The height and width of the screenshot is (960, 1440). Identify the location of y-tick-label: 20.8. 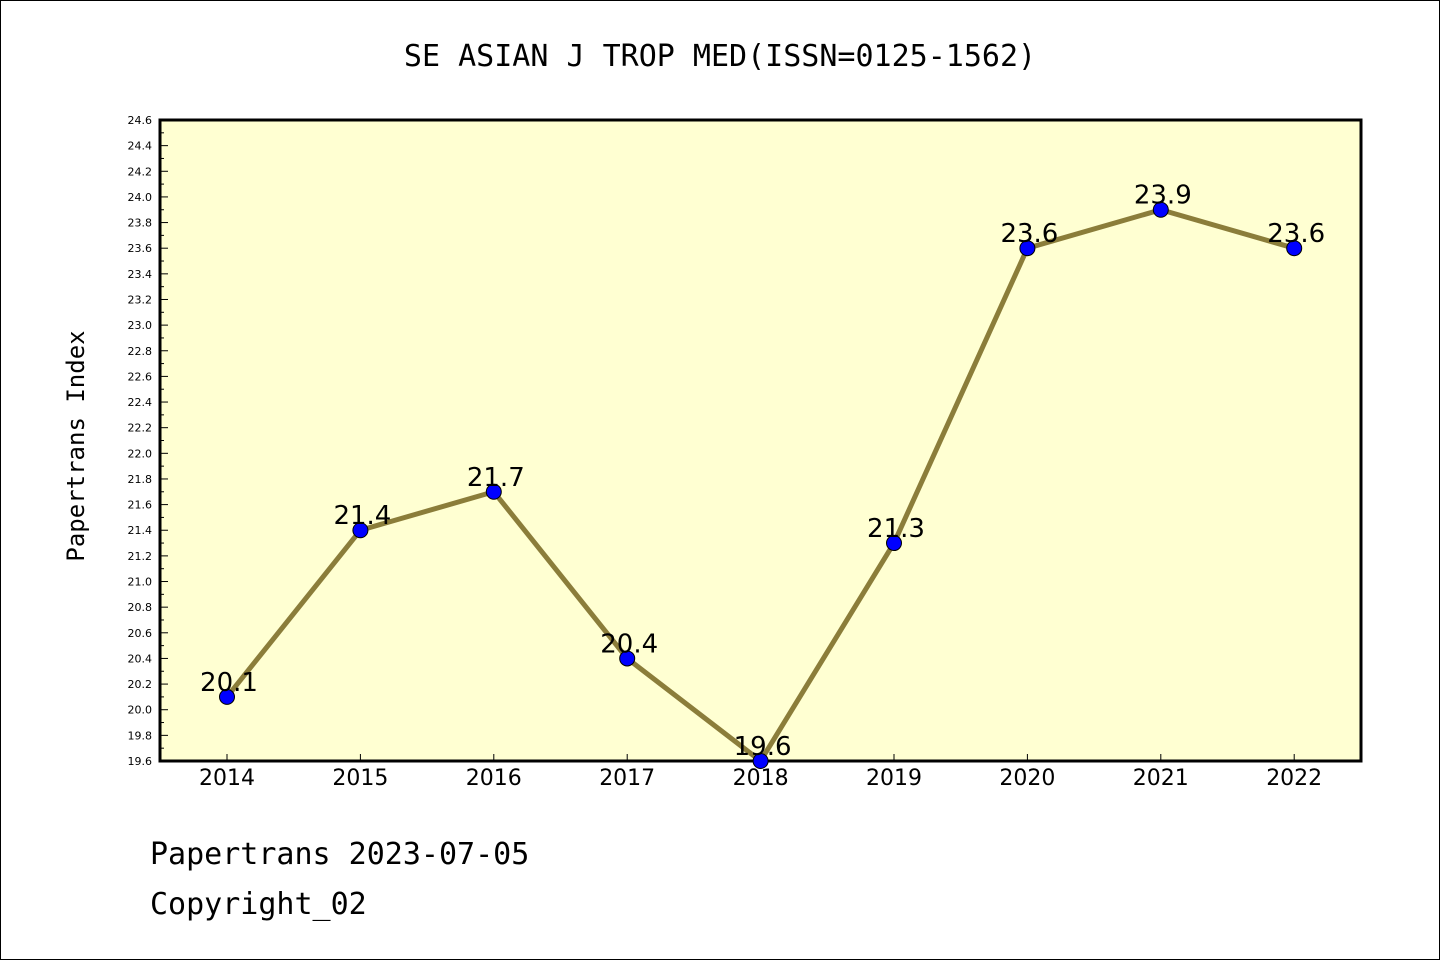
(140, 607).